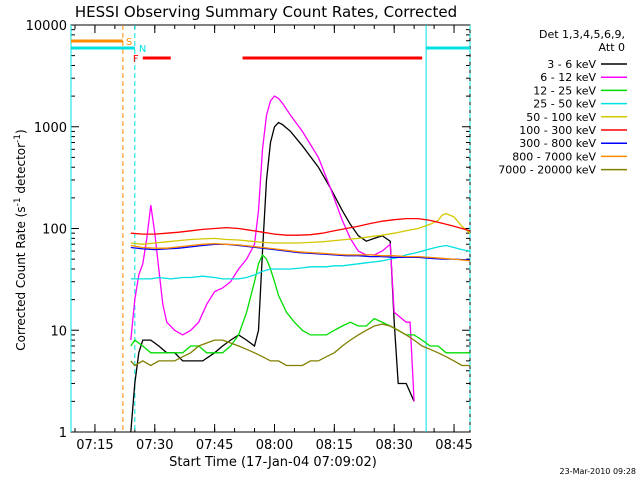 This screenshot has width=640, height=480. I want to click on x-tick-label: 07:15, so click(94, 445).